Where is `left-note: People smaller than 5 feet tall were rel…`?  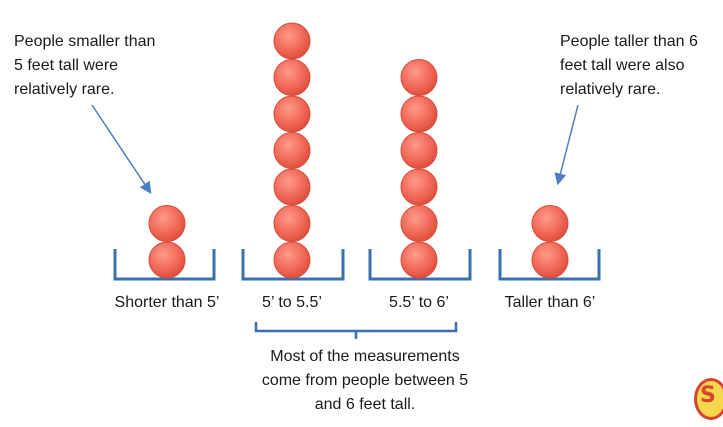 left-note: People smaller than 5 feet tall were rel… is located at coordinates (84, 66).